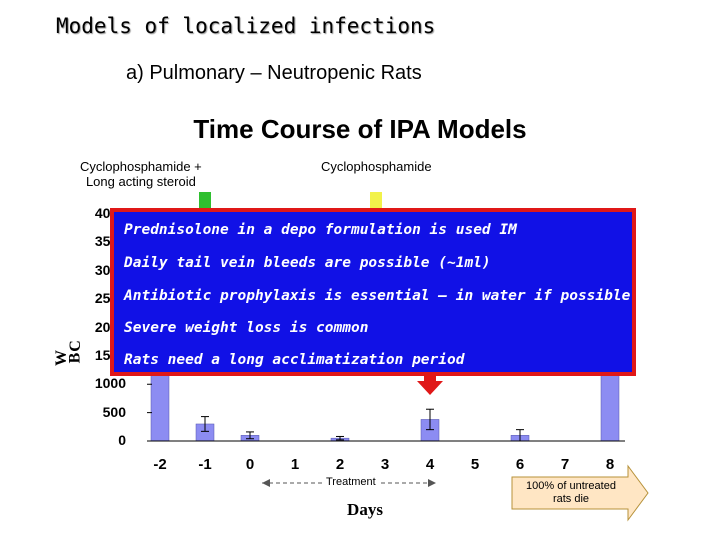 The width and height of the screenshot is (720, 540). What do you see at coordinates (274, 73) in the screenshot?
I see `slide-subtitle: a) Pulmonary – Neutropenic Rats` at bounding box center [274, 73].